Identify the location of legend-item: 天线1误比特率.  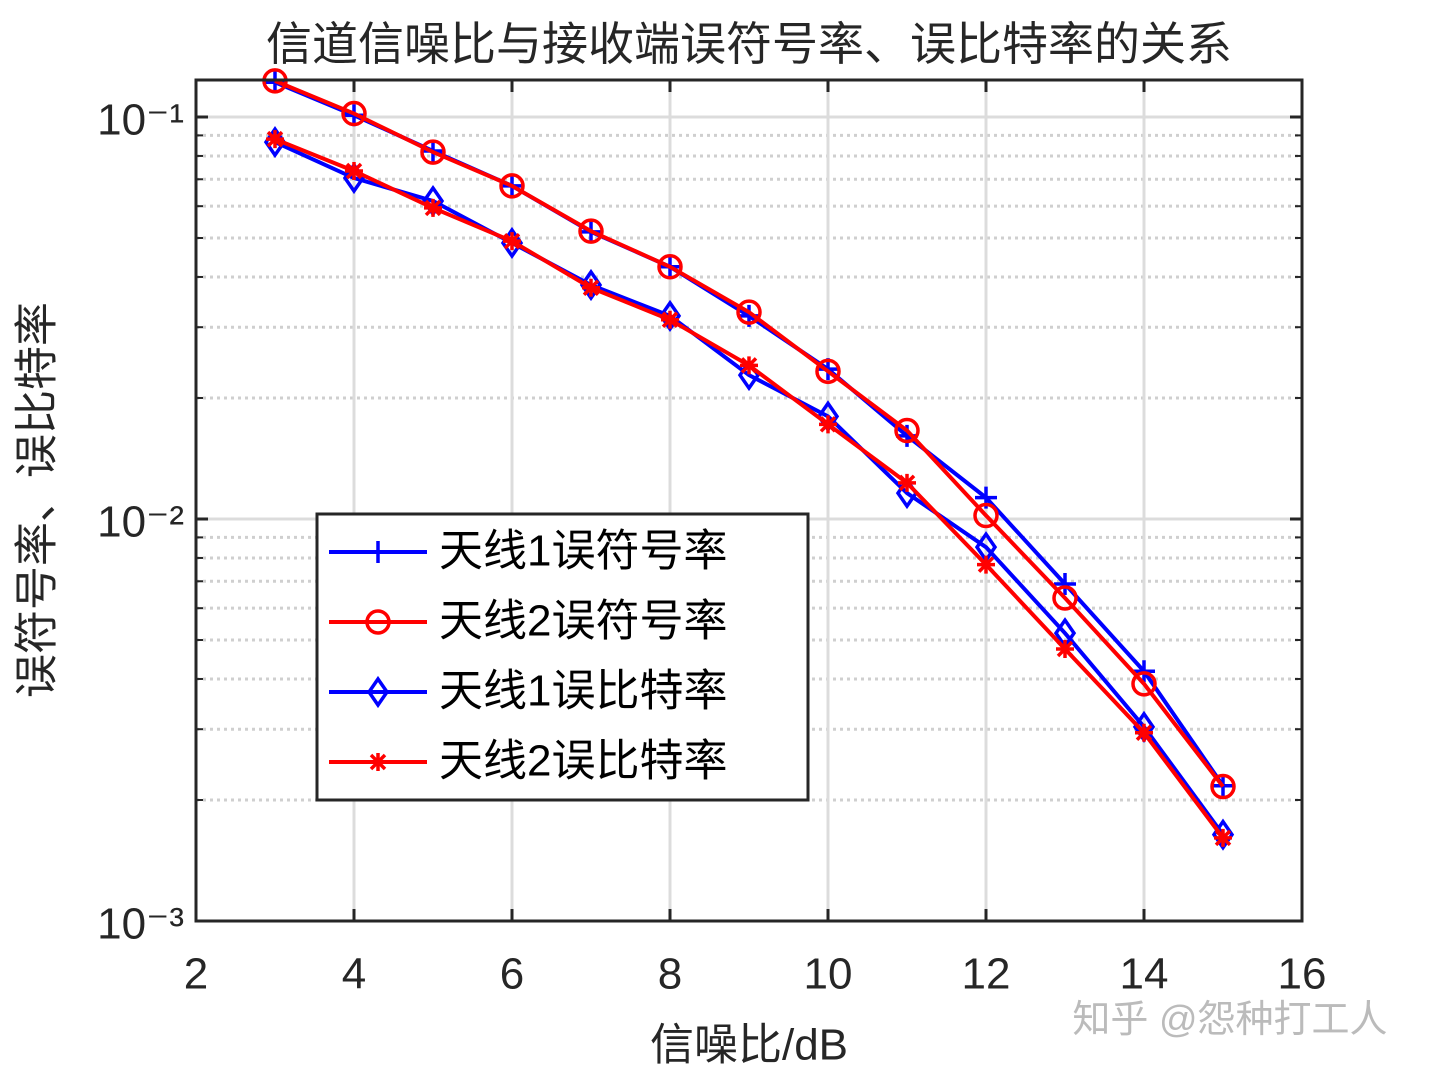
(528, 691).